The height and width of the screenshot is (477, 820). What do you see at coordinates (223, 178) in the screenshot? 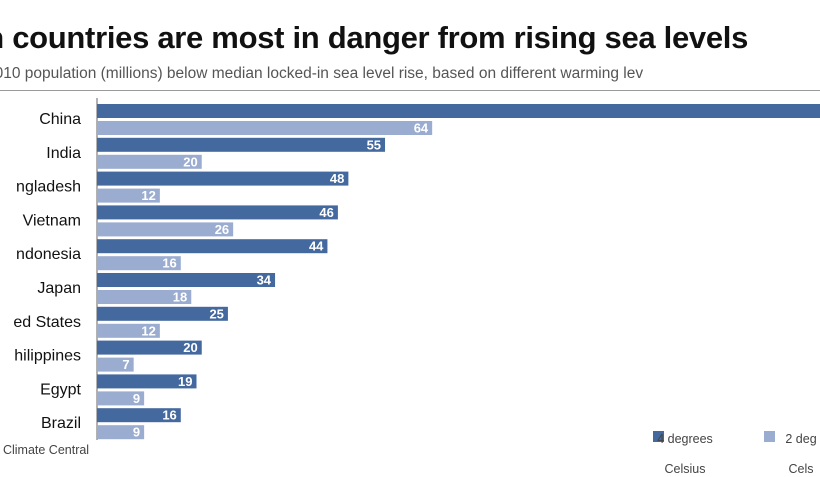
I see `bar-4deg-ngladesh` at bounding box center [223, 178].